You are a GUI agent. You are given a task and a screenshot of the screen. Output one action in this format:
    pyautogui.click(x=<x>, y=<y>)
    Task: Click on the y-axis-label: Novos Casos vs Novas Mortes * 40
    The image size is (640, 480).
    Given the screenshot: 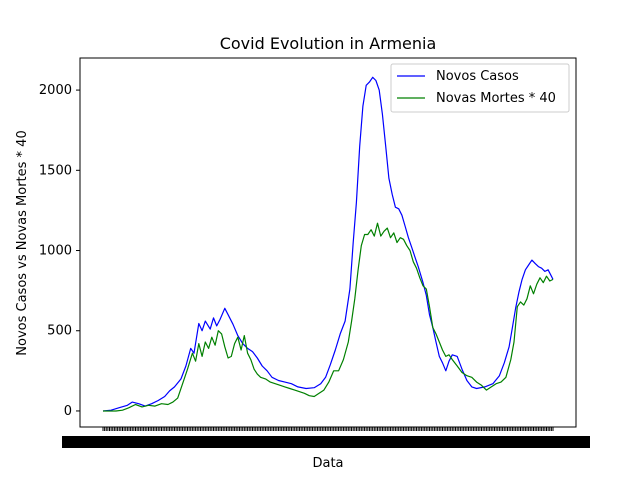 What is the action you would take?
    pyautogui.click(x=22, y=242)
    